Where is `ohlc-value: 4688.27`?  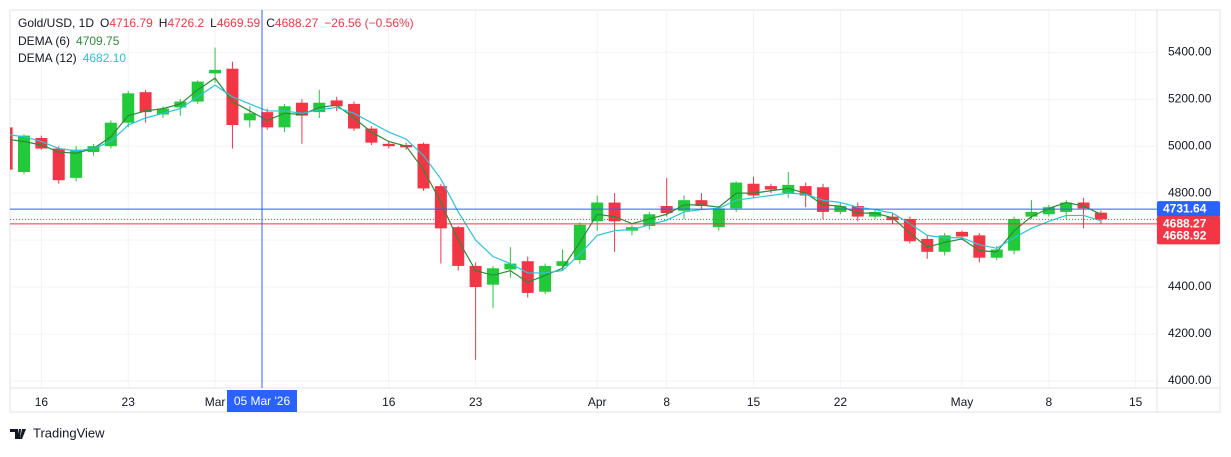
ohlc-value: 4688.27 is located at coordinates (297, 23).